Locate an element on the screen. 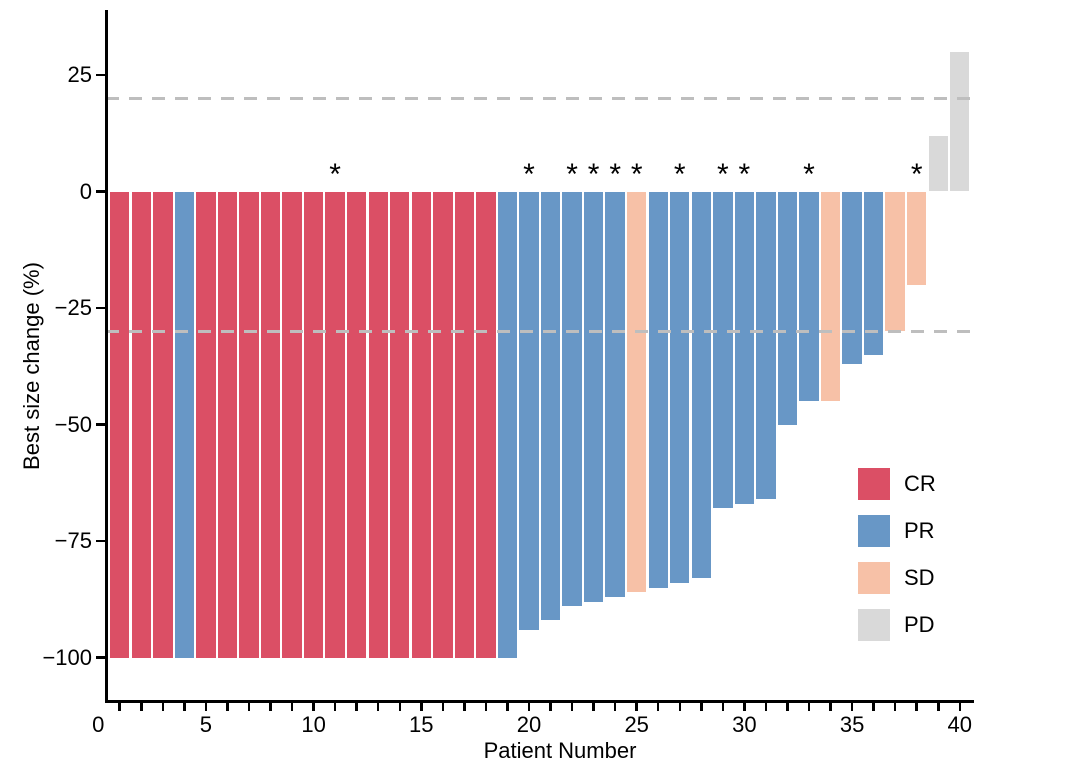 Image resolution: width=1080 pixels, height=764 pixels. bar-patient-38-SD is located at coordinates (917, 238).